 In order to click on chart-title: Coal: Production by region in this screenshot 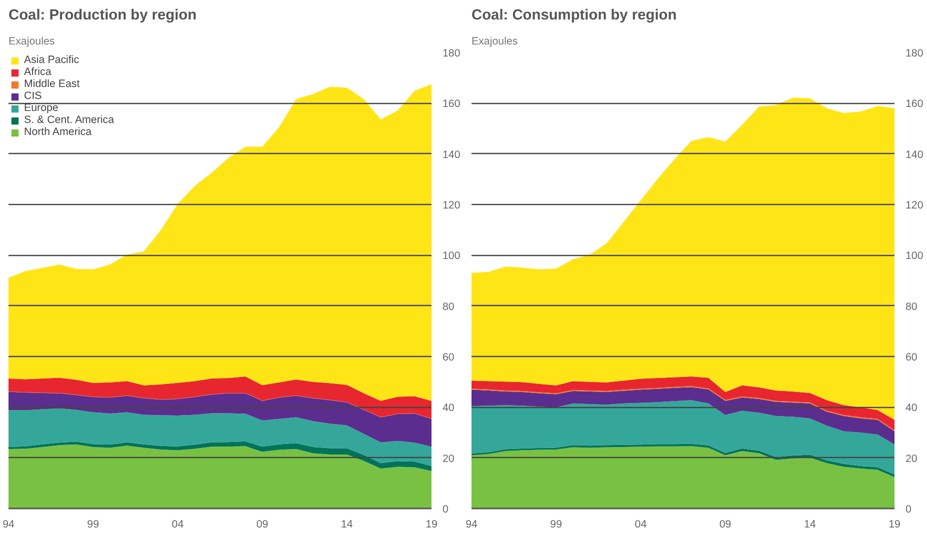, I will do `click(102, 16)`.